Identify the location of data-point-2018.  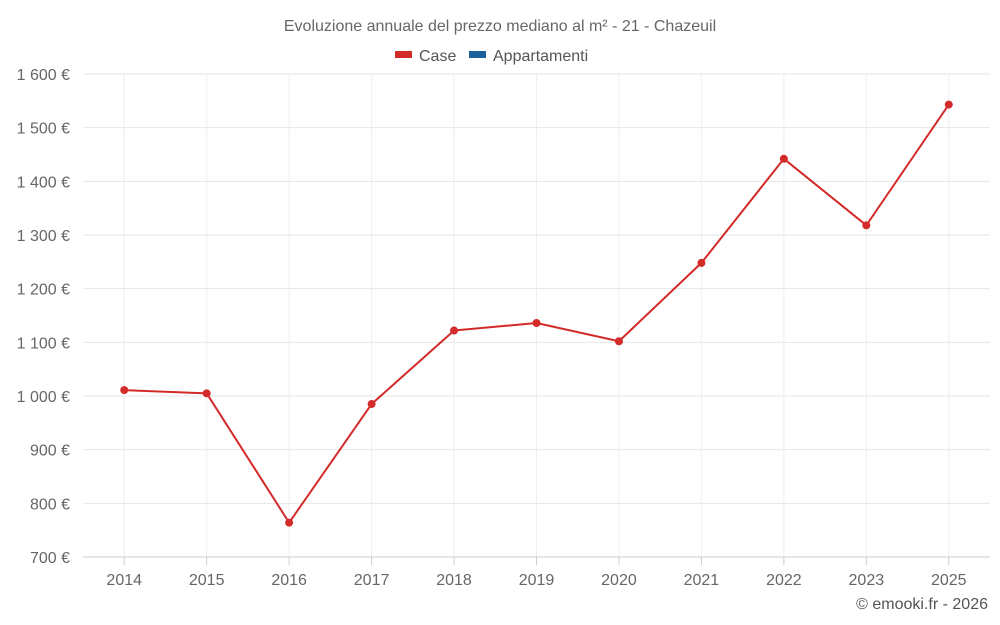
(454, 330).